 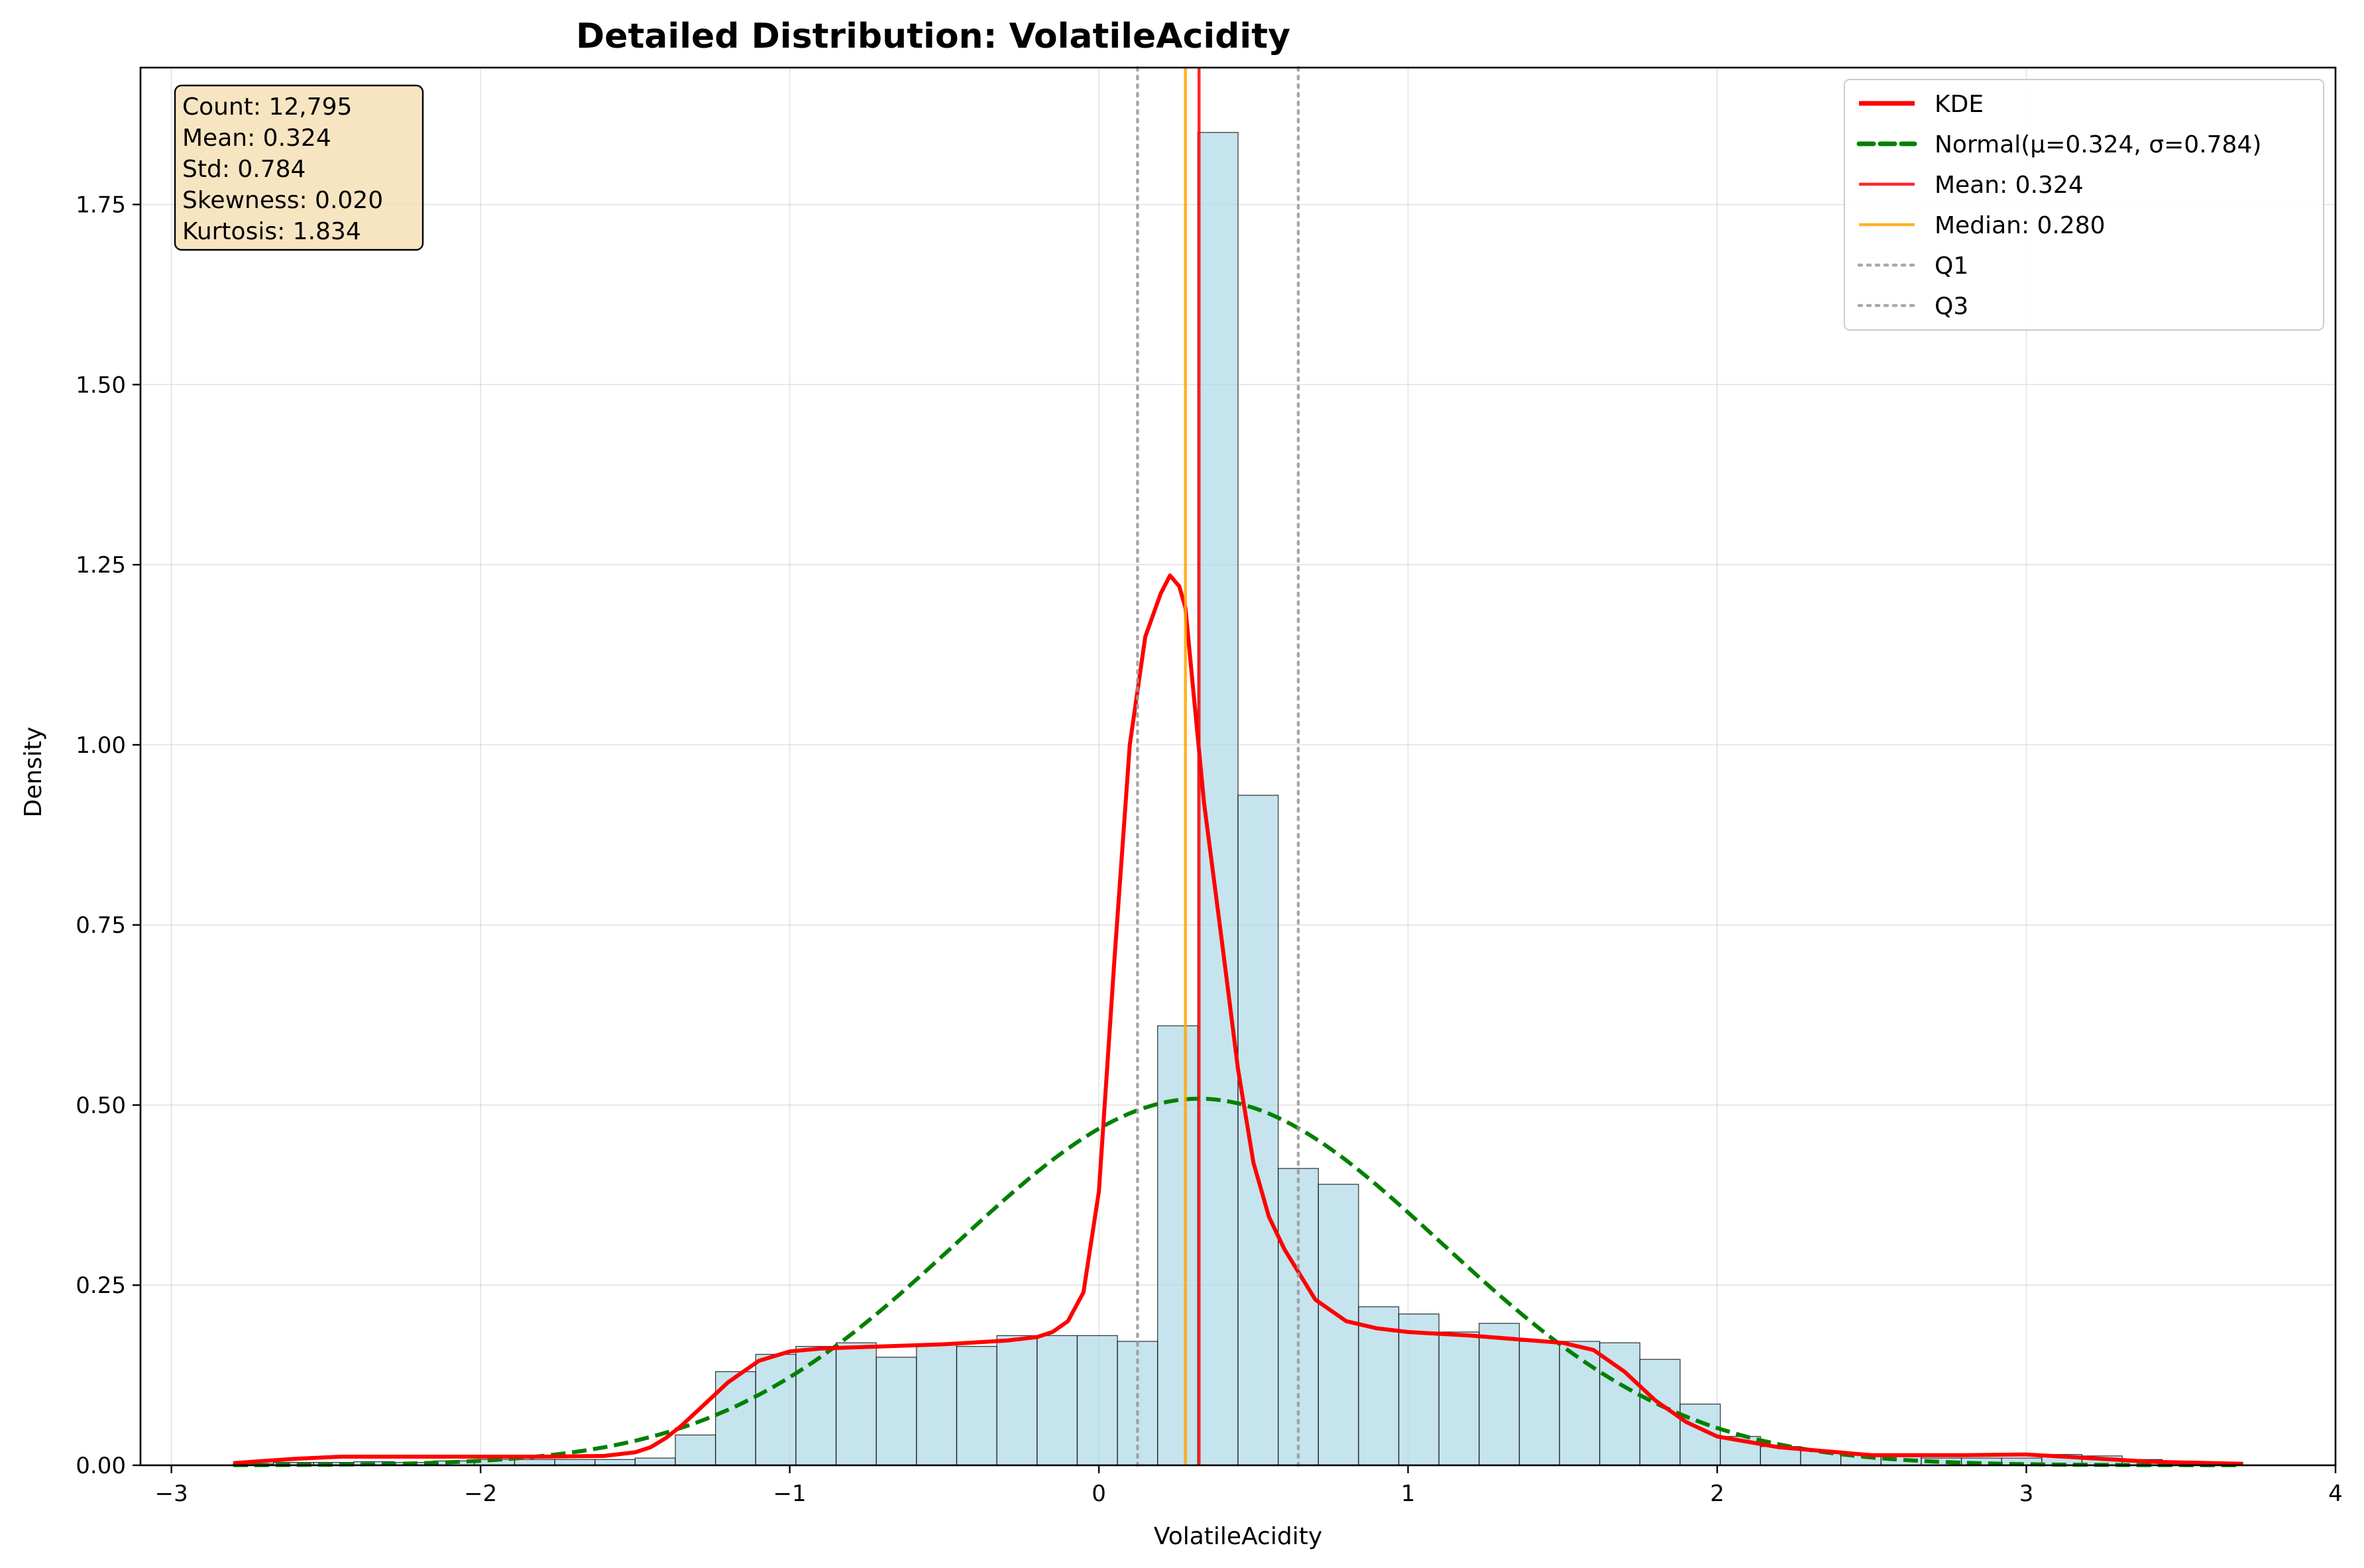 I want to click on reference-lines, so click(x=1218, y=767).